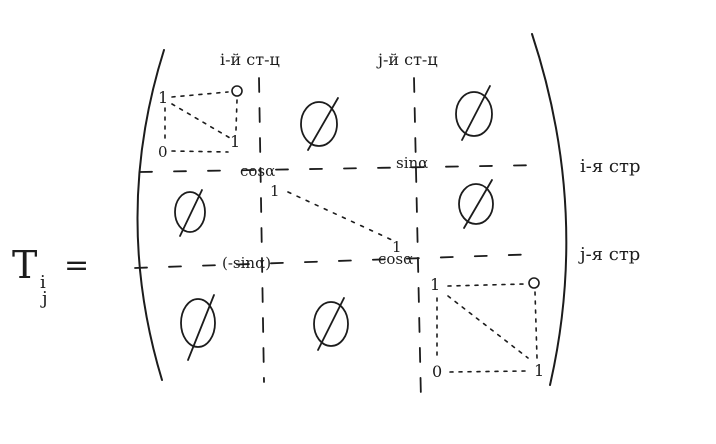  What do you see at coordinates (549, 209) in the screenshot?
I see `right-parenthesis` at bounding box center [549, 209].